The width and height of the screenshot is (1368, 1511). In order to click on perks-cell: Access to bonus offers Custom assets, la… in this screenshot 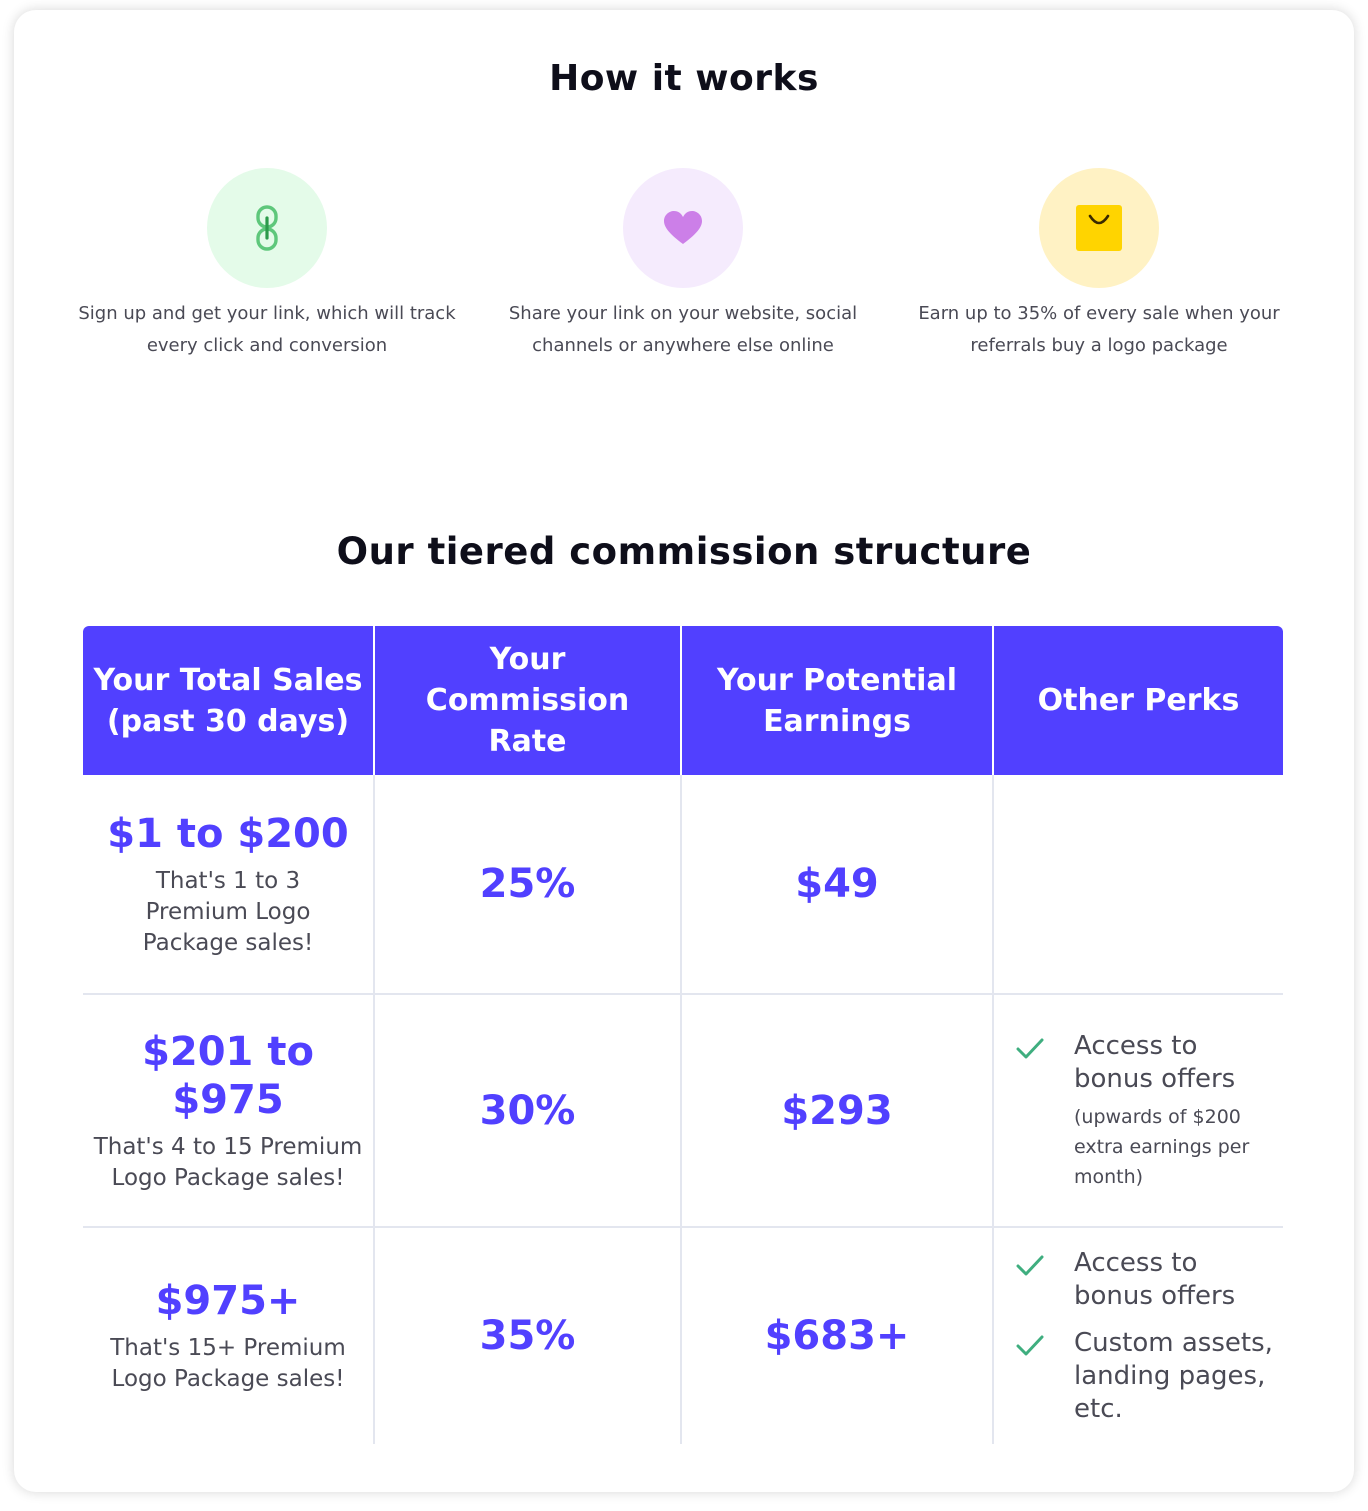, I will do `click(1138, 1336)`.